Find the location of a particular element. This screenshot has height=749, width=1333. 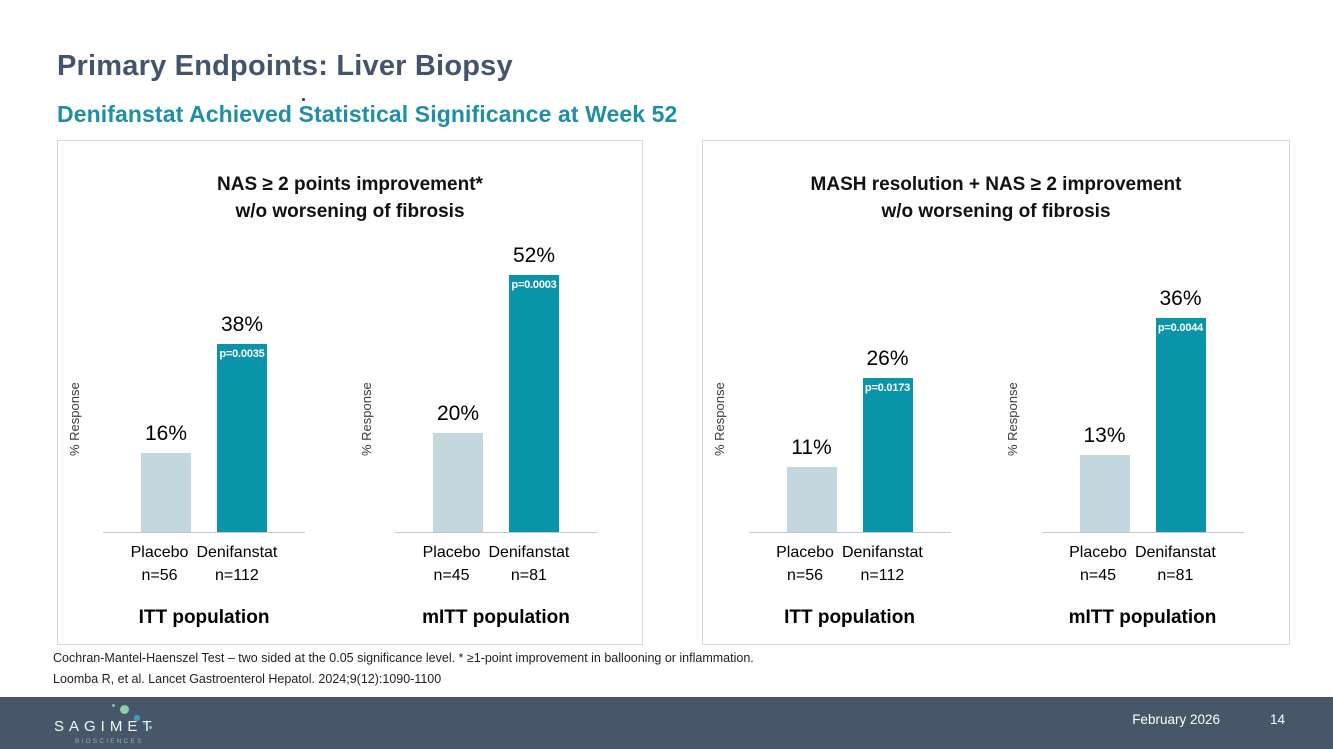

p-value-label: p=0.0003 is located at coordinates (534, 285).